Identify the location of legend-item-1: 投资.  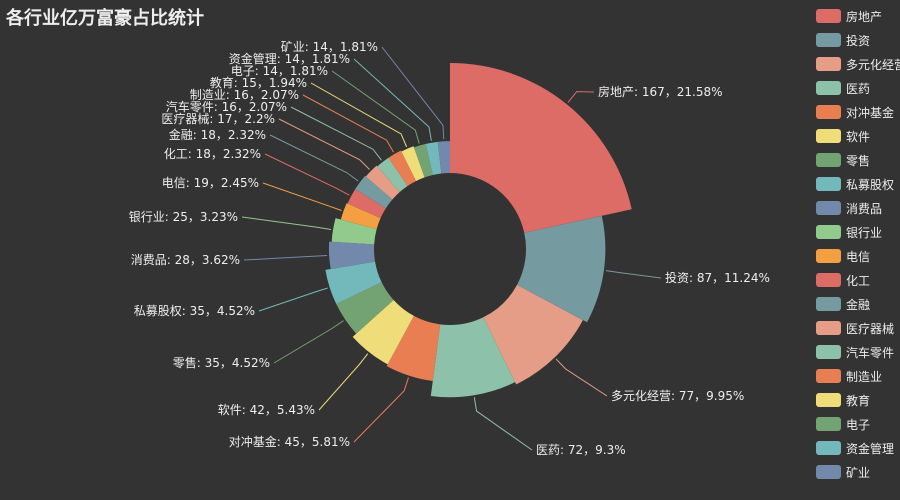
(858, 40).